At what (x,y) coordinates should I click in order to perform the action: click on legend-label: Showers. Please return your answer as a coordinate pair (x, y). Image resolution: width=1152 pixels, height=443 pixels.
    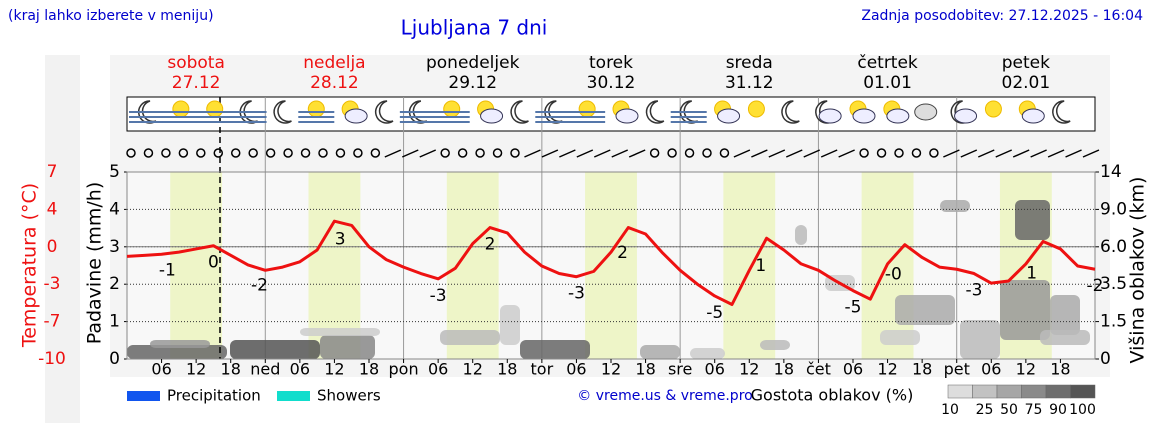
    Looking at the image, I should click on (349, 396).